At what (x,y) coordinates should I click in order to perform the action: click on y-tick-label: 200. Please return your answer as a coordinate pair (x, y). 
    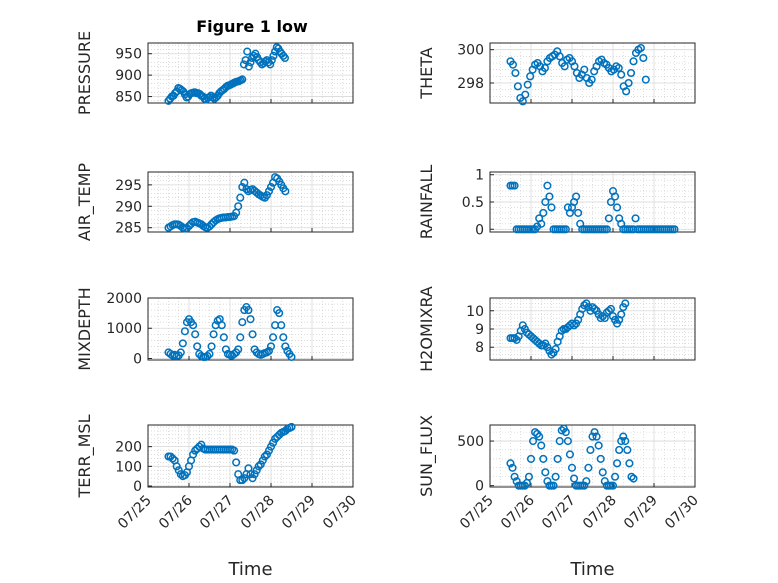
    Looking at the image, I should click on (128, 448).